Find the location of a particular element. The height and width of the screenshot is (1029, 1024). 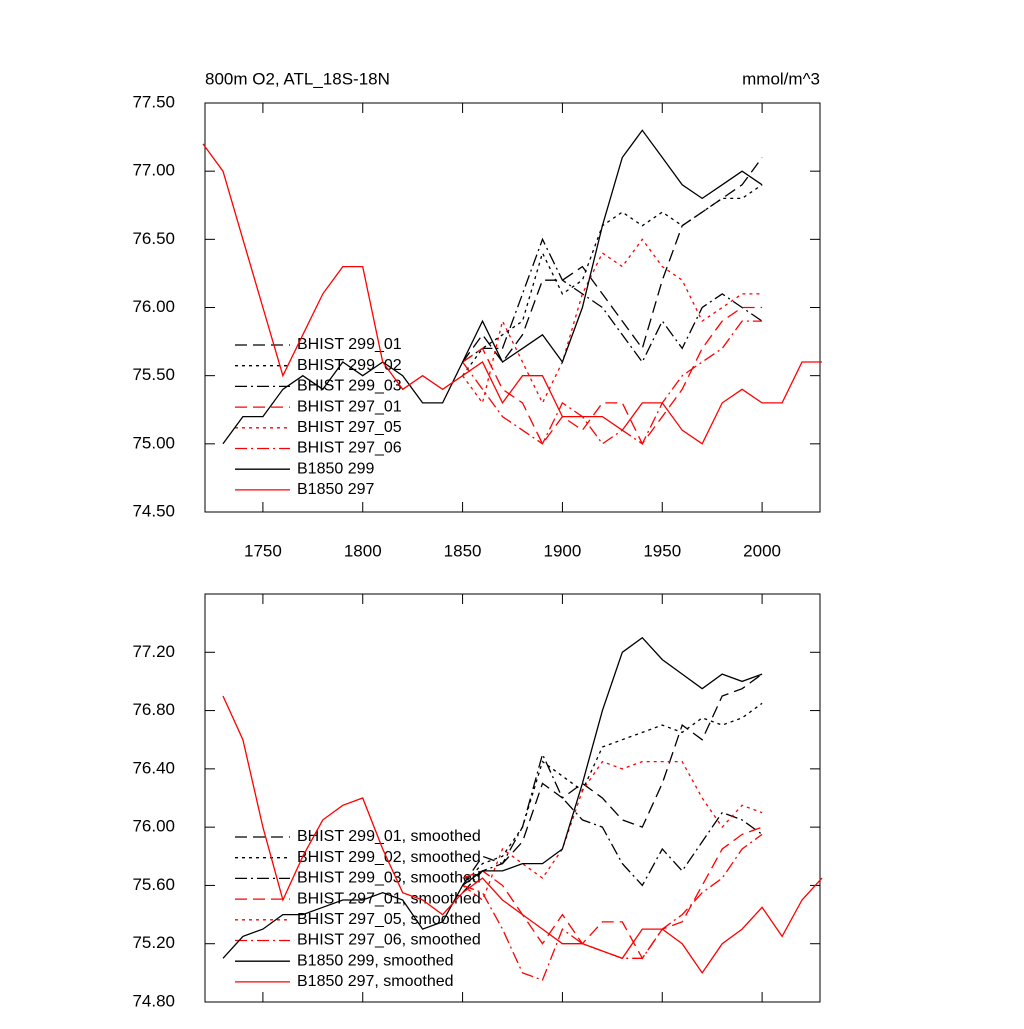

y-tick-label: 76.50 is located at coordinates (153, 238).